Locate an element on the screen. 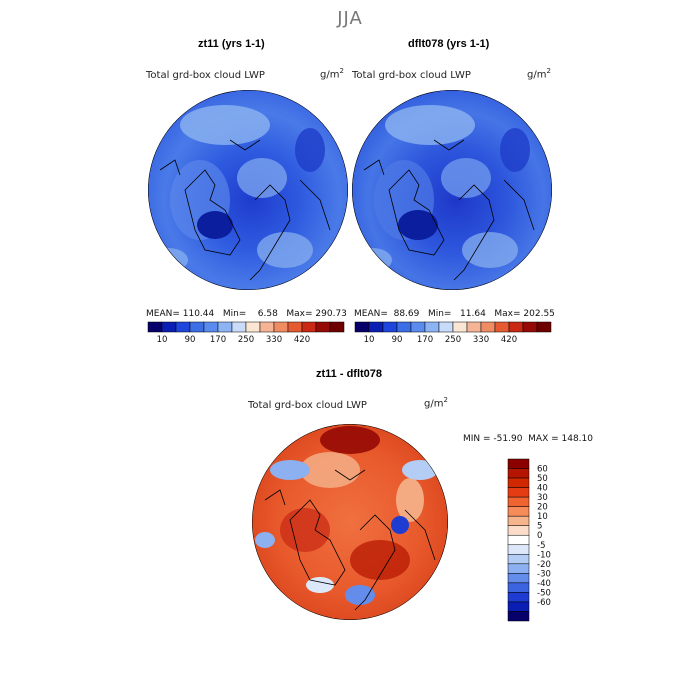 Image resolution: width=700 pixels, height=700 pixels. colorbar-difference-tick-label: 0 is located at coordinates (539, 536).